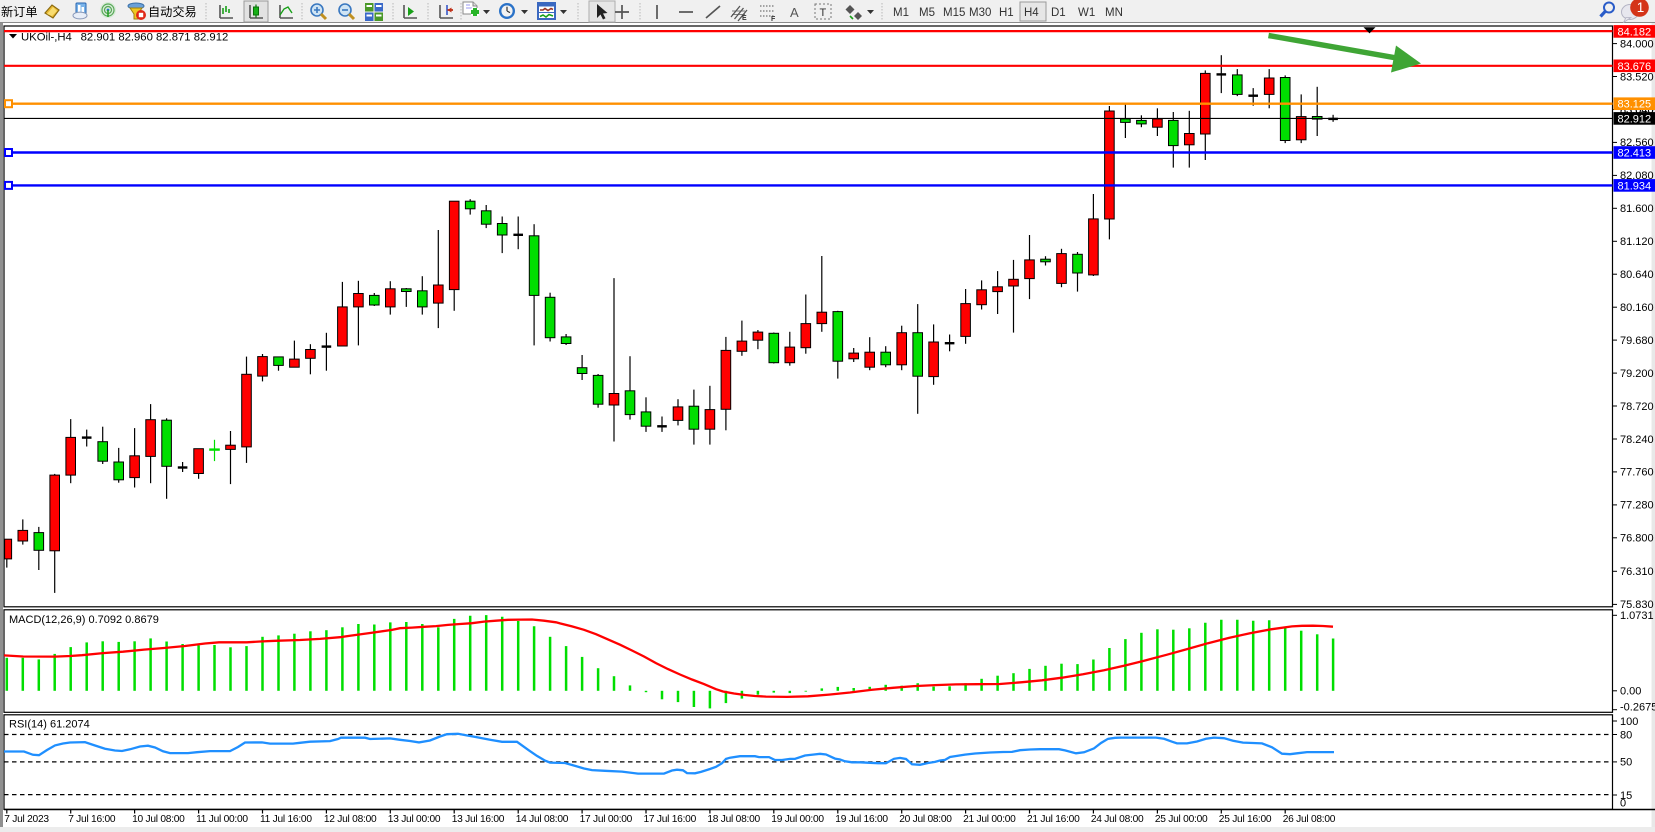 The width and height of the screenshot is (1655, 832). I want to click on svg-text: M15, so click(954, 13).